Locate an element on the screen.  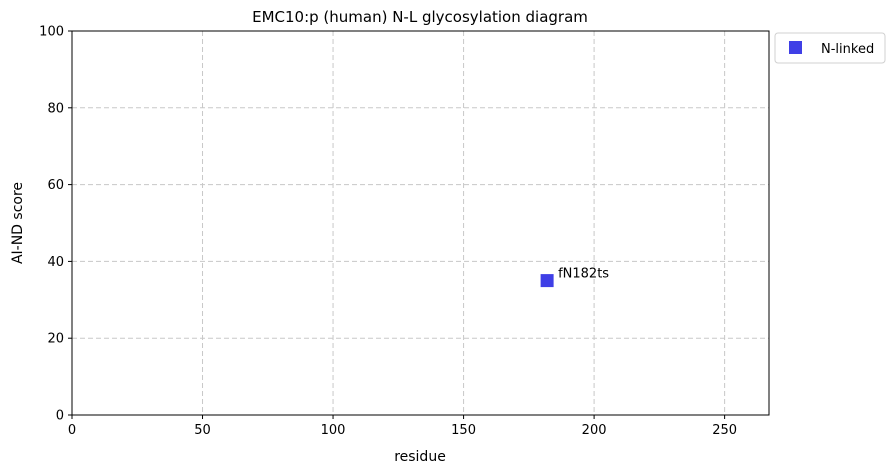
x-tick-label: 100 is located at coordinates (333, 430).